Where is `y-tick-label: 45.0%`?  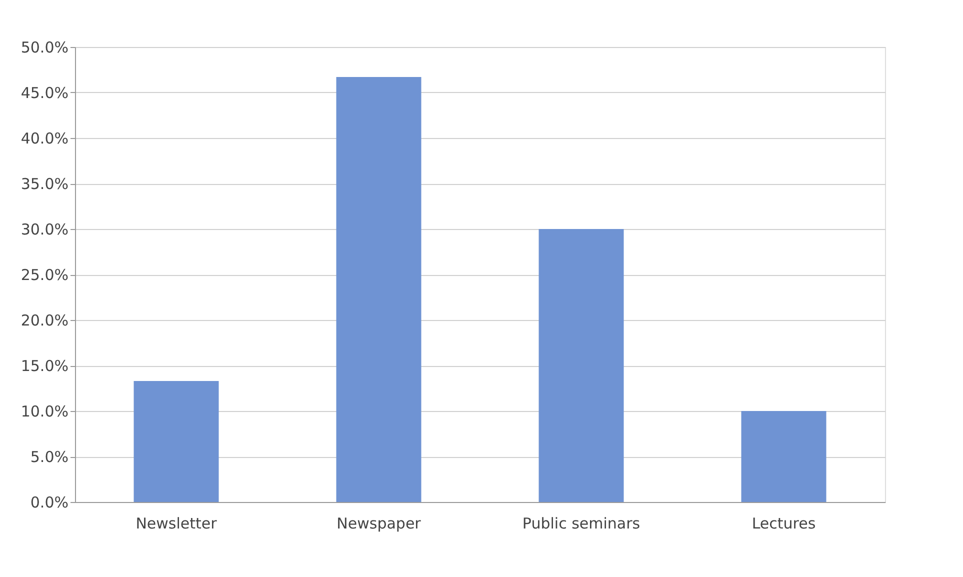 y-tick-label: 45.0% is located at coordinates (44, 93).